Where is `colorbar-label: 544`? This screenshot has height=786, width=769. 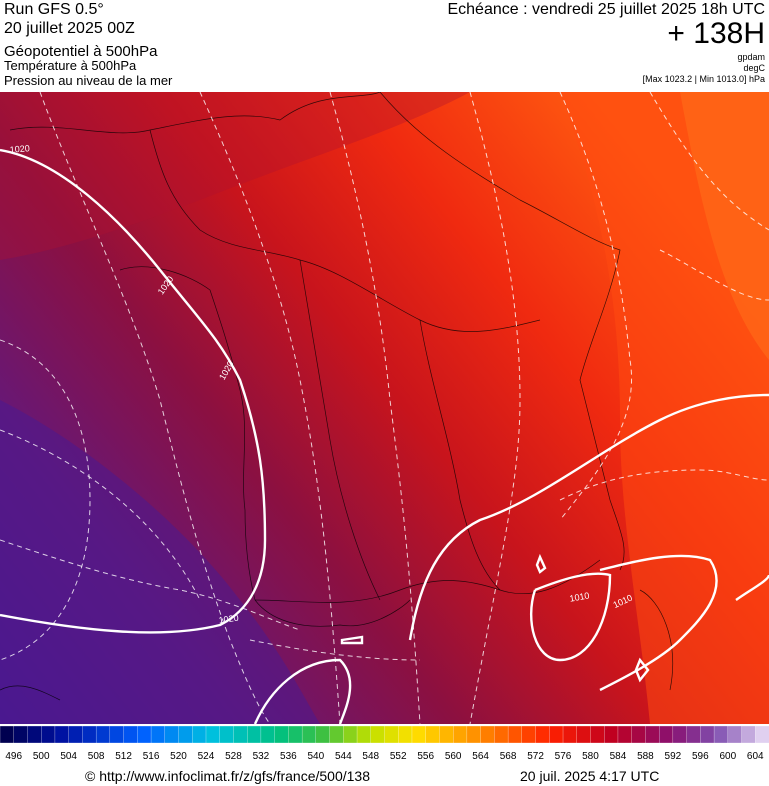
colorbar-label: 544 is located at coordinates (343, 756).